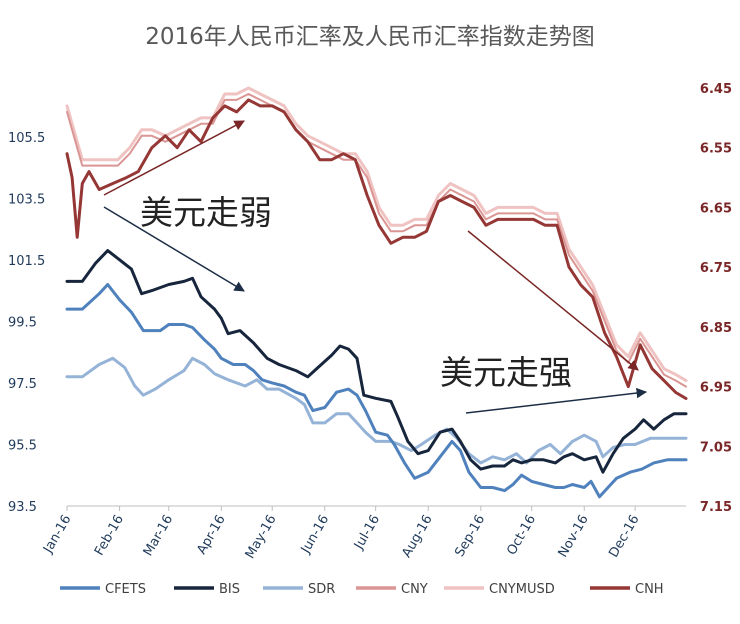  Describe the element at coordinates (470, 536) in the screenshot. I see `x-tick-label: Sep-16` at that location.